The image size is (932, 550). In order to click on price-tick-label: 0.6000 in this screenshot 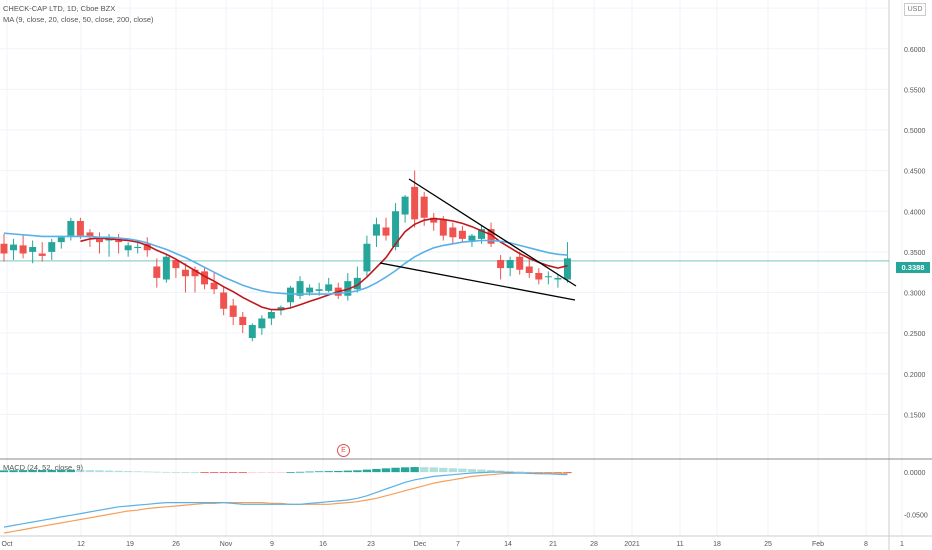, I will do `click(915, 50)`.